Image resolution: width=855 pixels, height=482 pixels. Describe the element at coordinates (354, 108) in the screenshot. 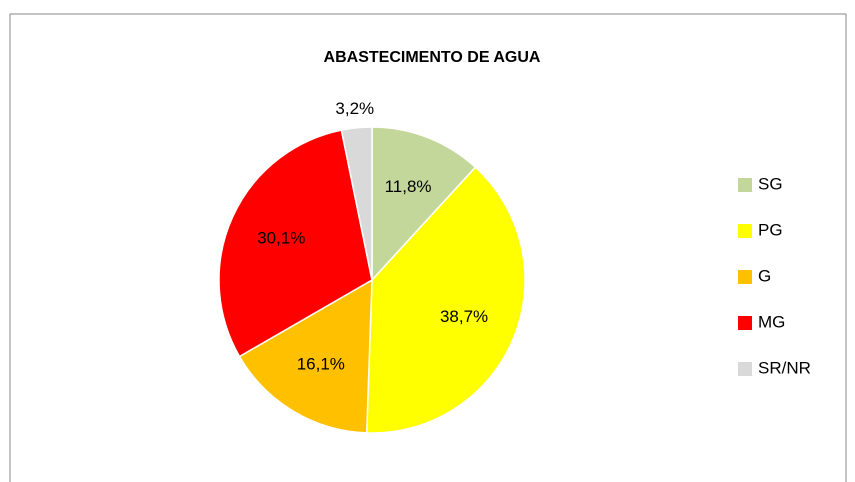

I see `data-label: 3,2%` at that location.